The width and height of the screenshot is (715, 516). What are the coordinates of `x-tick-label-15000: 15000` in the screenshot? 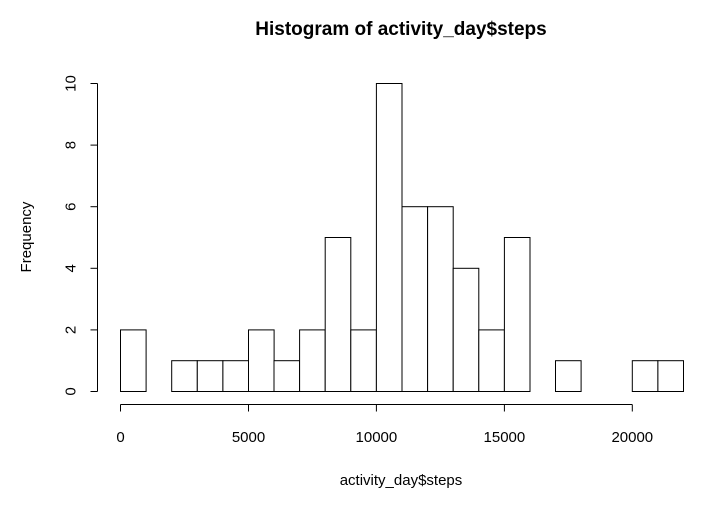 It's located at (505, 437).